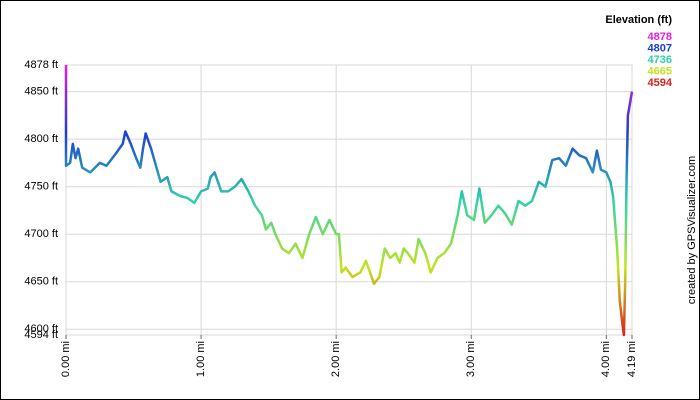 This screenshot has height=400, width=700. I want to click on y-tick-label: 4750 ft, so click(41, 187).